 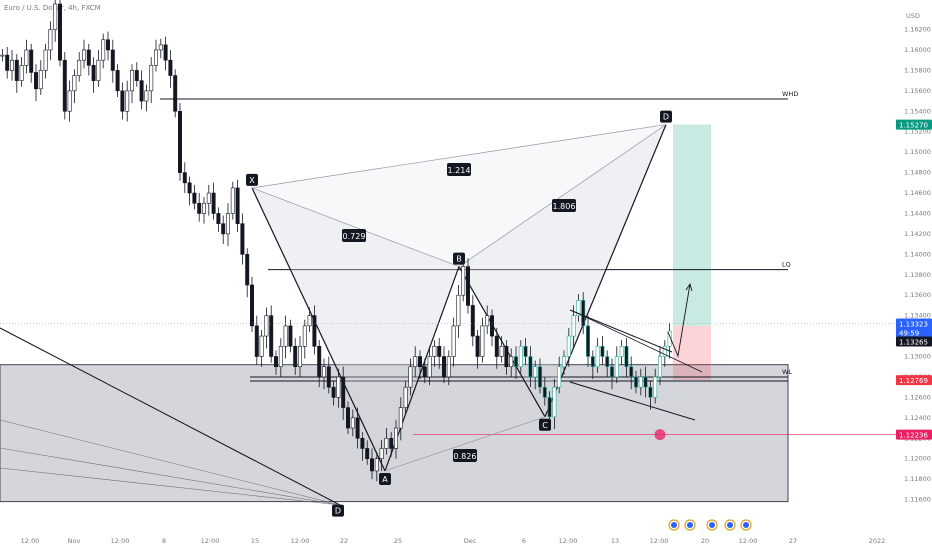 I want to click on price-tick-label: 1.14600, so click(x=917, y=193).